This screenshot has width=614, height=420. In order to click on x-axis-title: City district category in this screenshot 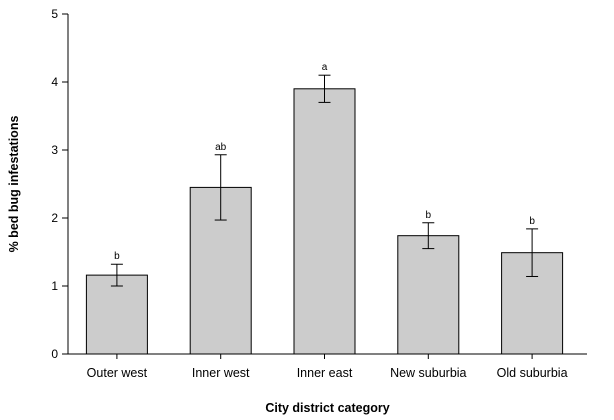, I will do `click(327, 408)`.